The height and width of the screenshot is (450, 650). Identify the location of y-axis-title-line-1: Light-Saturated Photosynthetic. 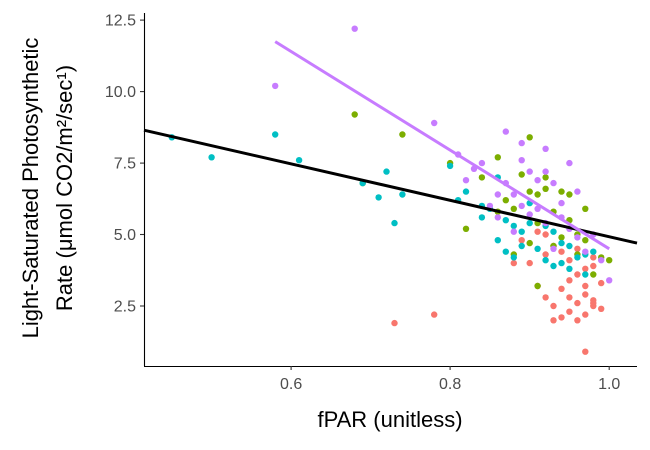
(30, 188).